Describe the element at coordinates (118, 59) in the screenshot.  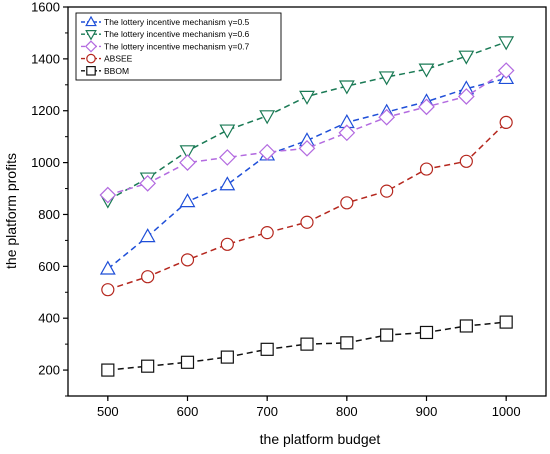
I see `legend-label: ABSEE` at that location.